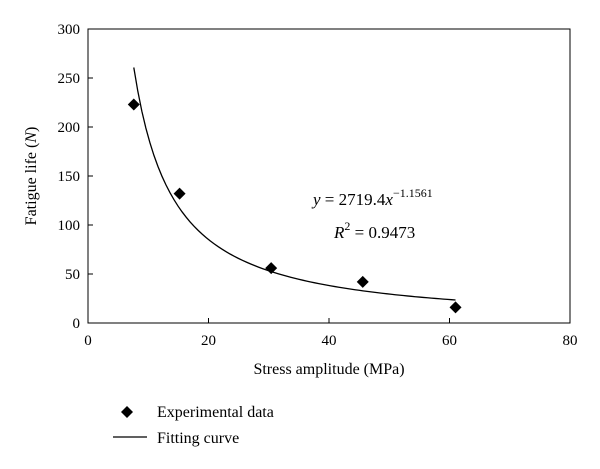  What do you see at coordinates (31, 176) in the screenshot?
I see `y-axis-title: Fatigue life (N)` at bounding box center [31, 176].